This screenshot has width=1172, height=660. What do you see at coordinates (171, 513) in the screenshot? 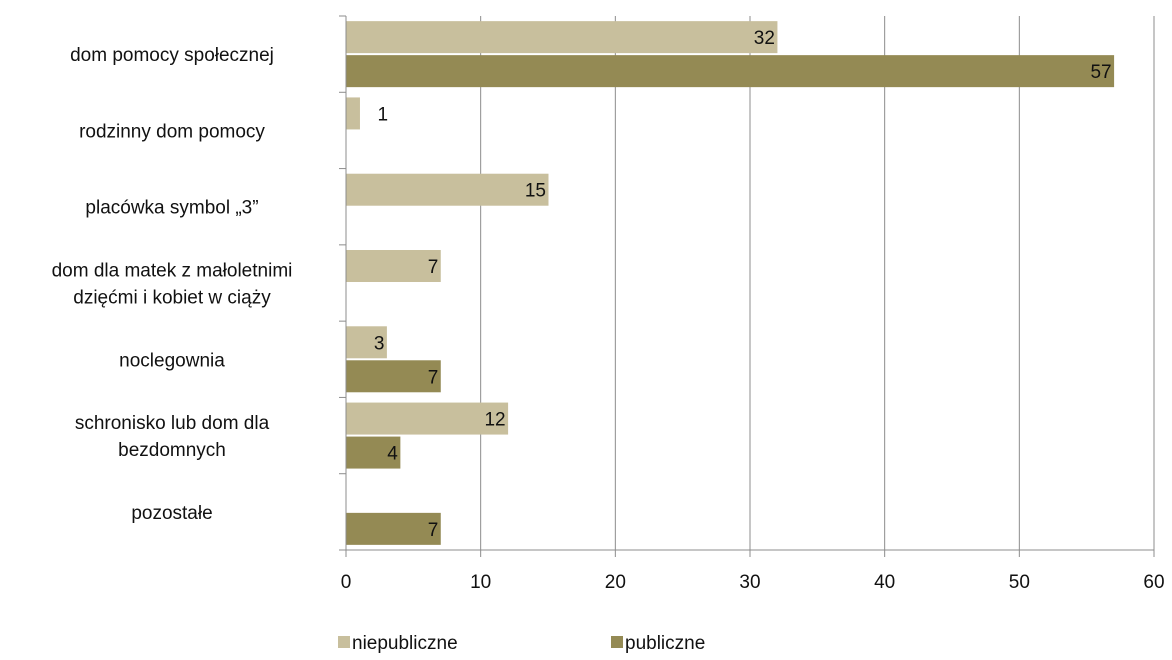
I see `category-label: pozostałe` at bounding box center [171, 513].